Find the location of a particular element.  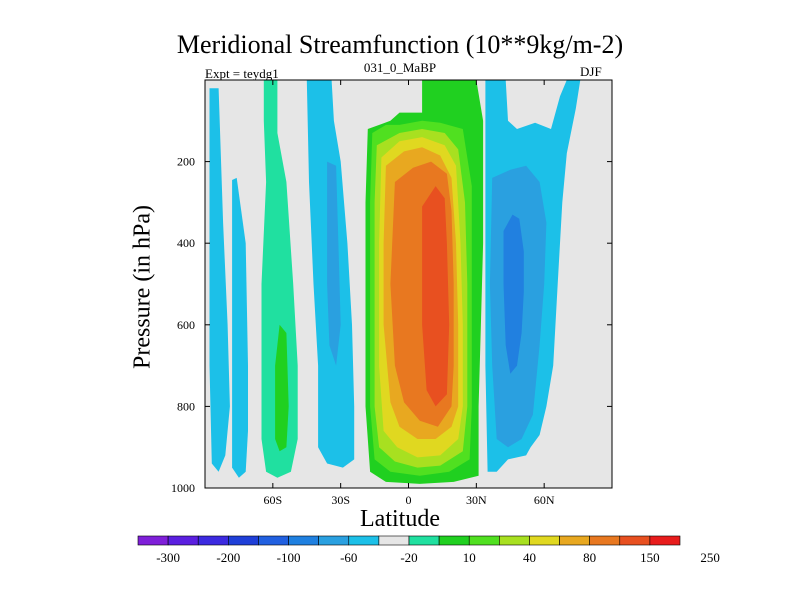

x-tick-label: 30S is located at coordinates (340, 500).